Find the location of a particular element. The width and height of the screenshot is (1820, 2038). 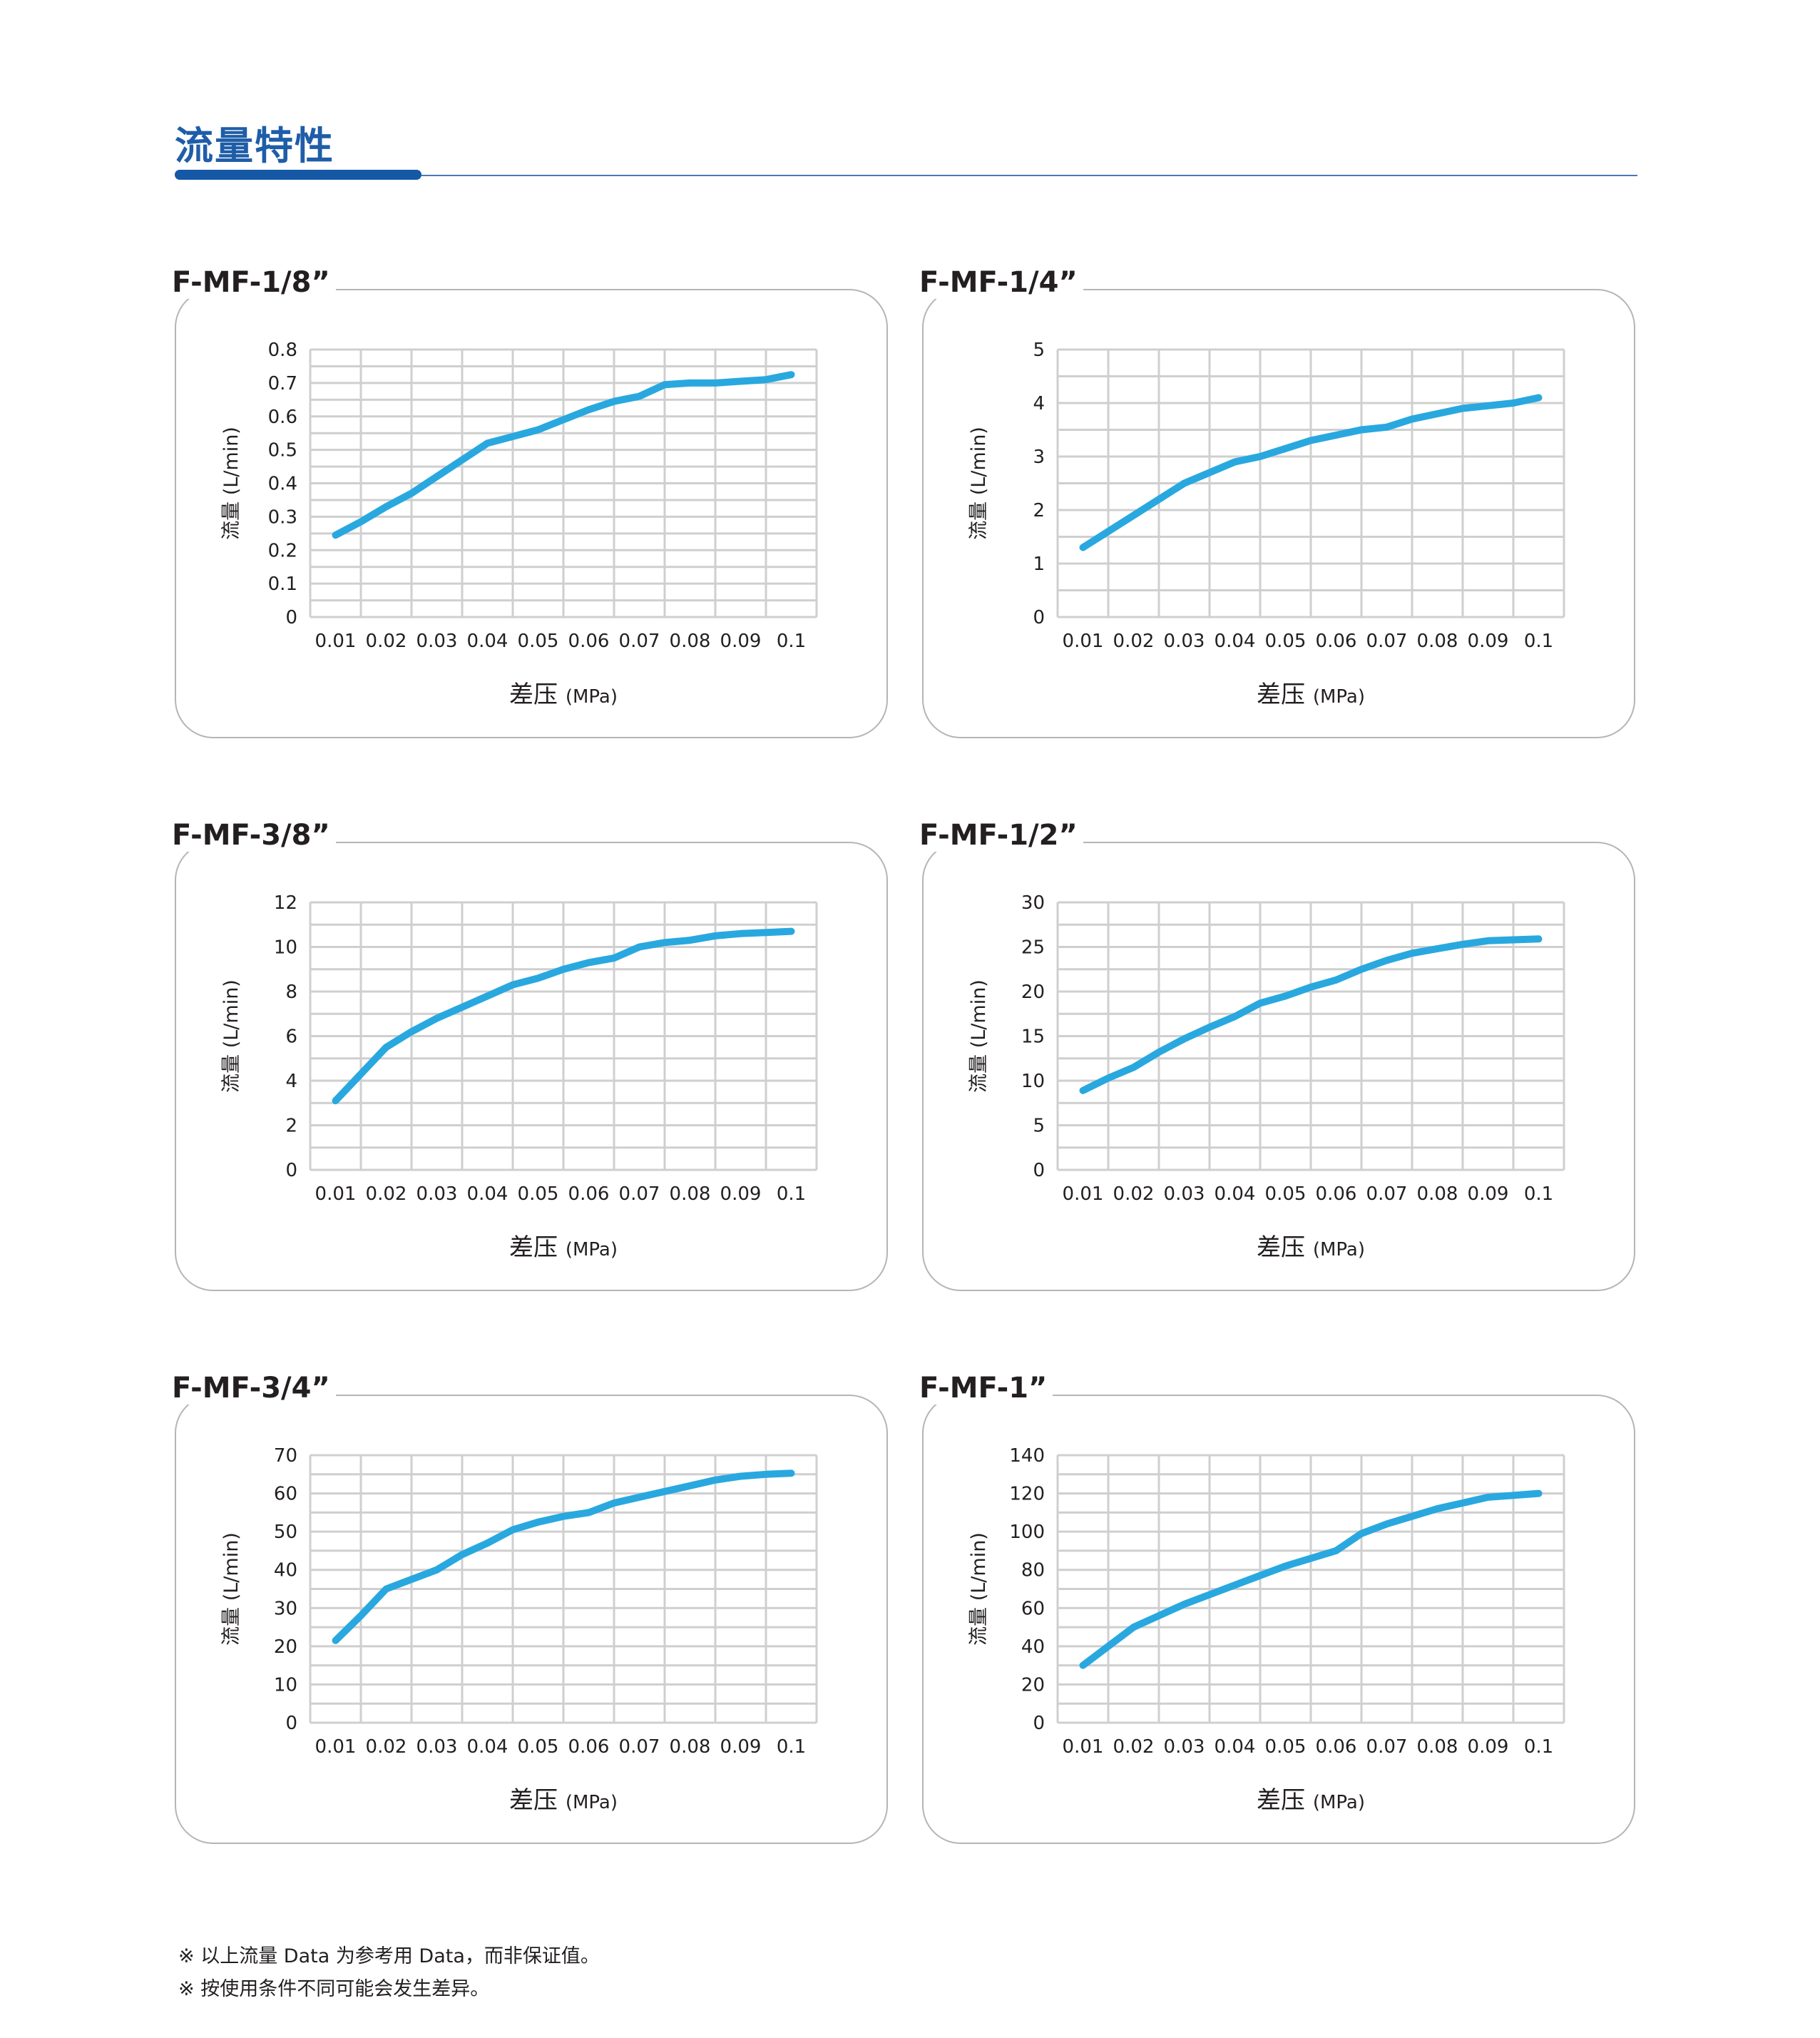

y-tick-label: 8 is located at coordinates (291, 992).